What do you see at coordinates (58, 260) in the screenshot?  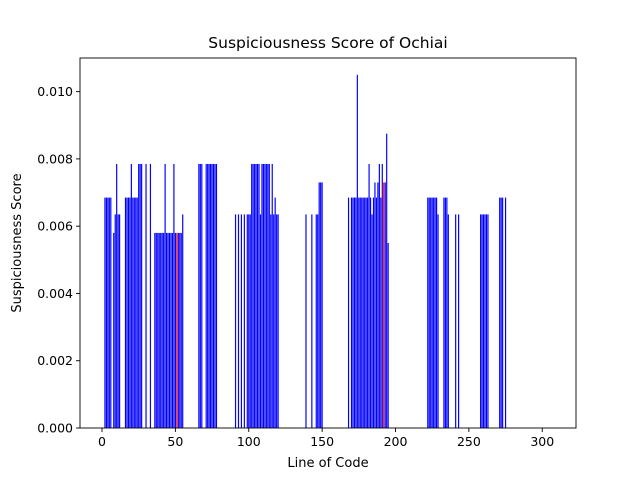 I see `y-axis: 0.000 0.002 0.004 0.006 0.008 0.010` at bounding box center [58, 260].